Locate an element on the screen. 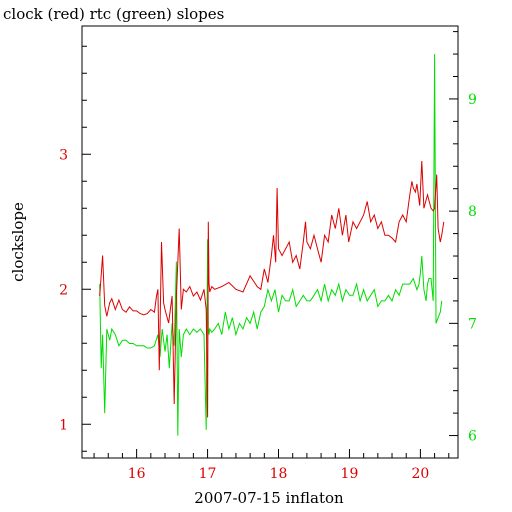 This screenshot has width=512, height=512. x-axis-label: 2007-07-15 inflaton is located at coordinates (269, 498).